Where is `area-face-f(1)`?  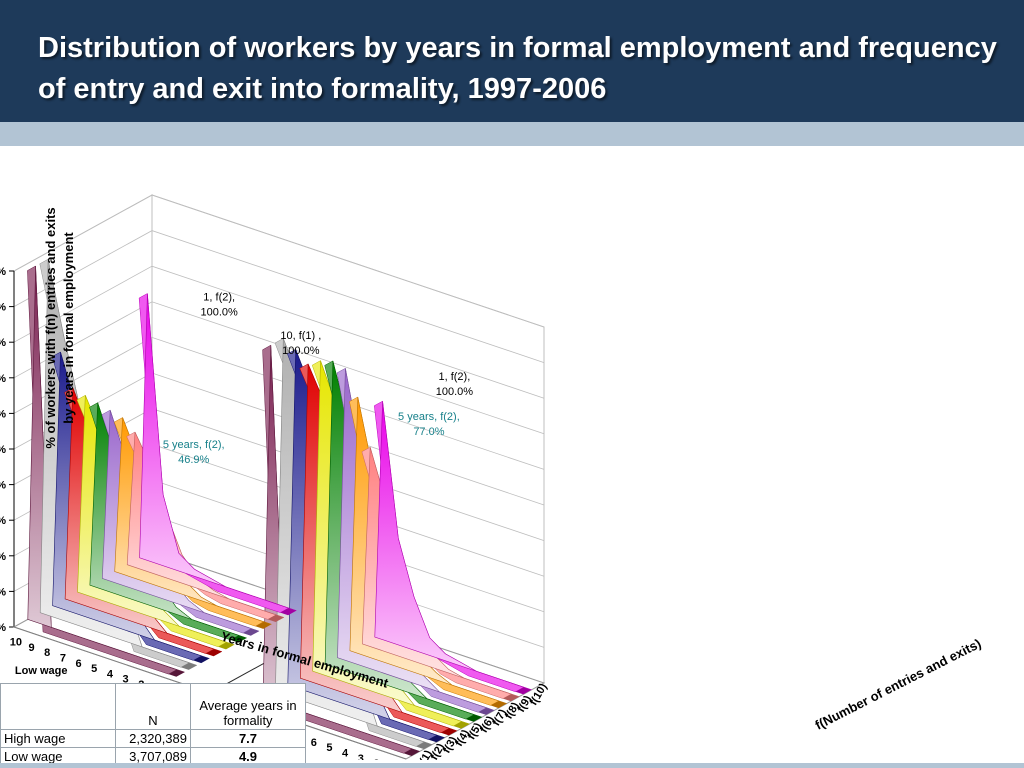 area-face-f(1) is located at coordinates (106, 469).